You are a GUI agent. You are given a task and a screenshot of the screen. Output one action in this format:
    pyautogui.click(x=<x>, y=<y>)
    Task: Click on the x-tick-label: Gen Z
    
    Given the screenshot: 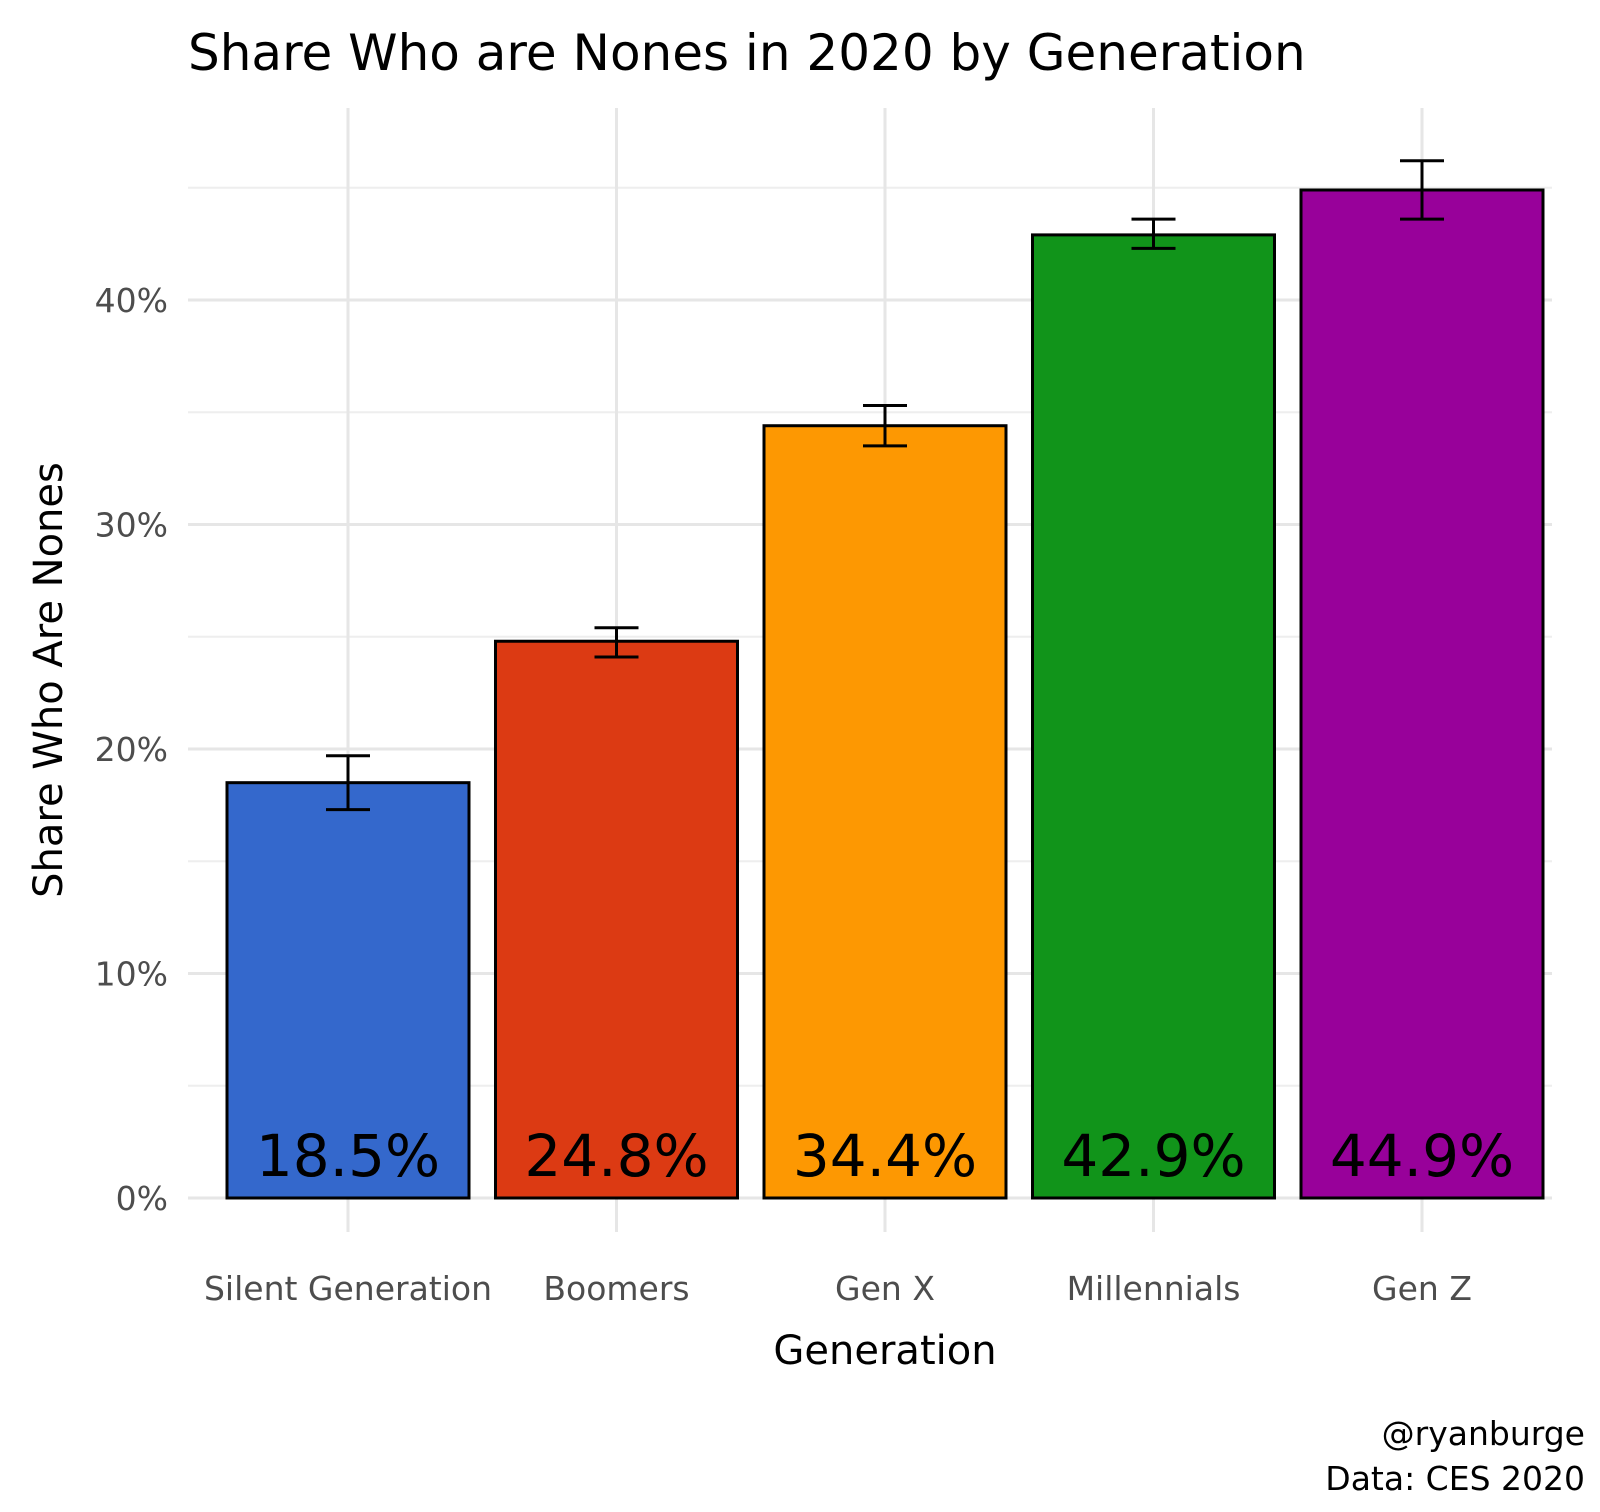 What is the action you would take?
    pyautogui.click(x=1422, y=1288)
    